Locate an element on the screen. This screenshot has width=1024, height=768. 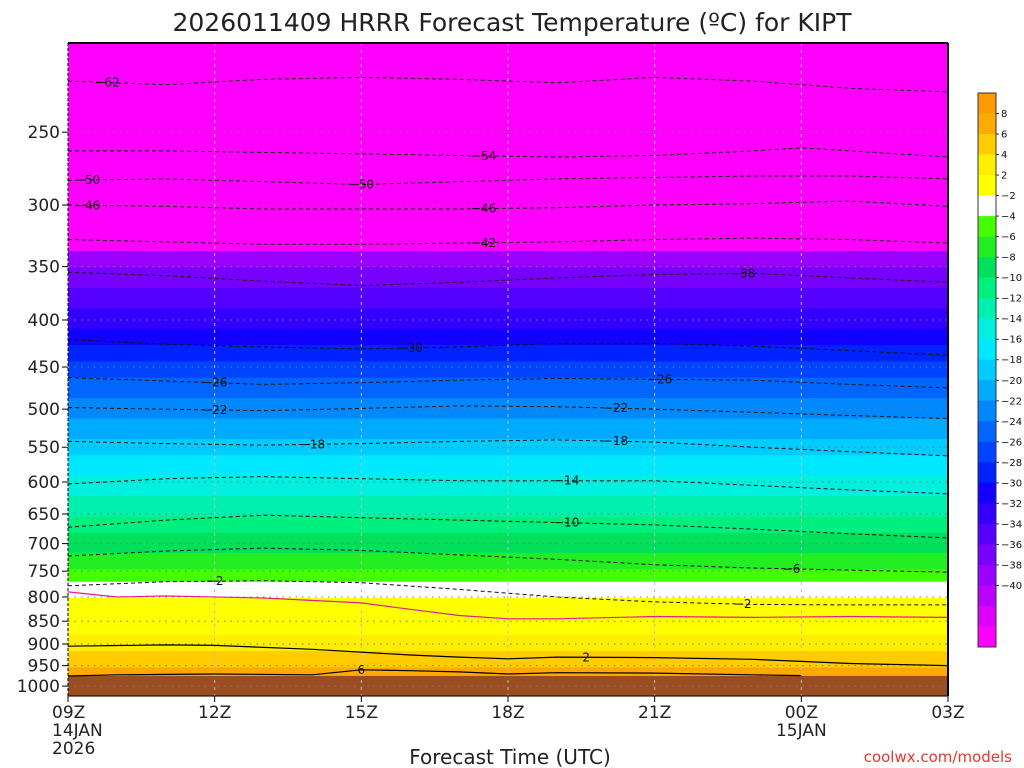
y-tick-label: 550 is located at coordinates (44, 448).